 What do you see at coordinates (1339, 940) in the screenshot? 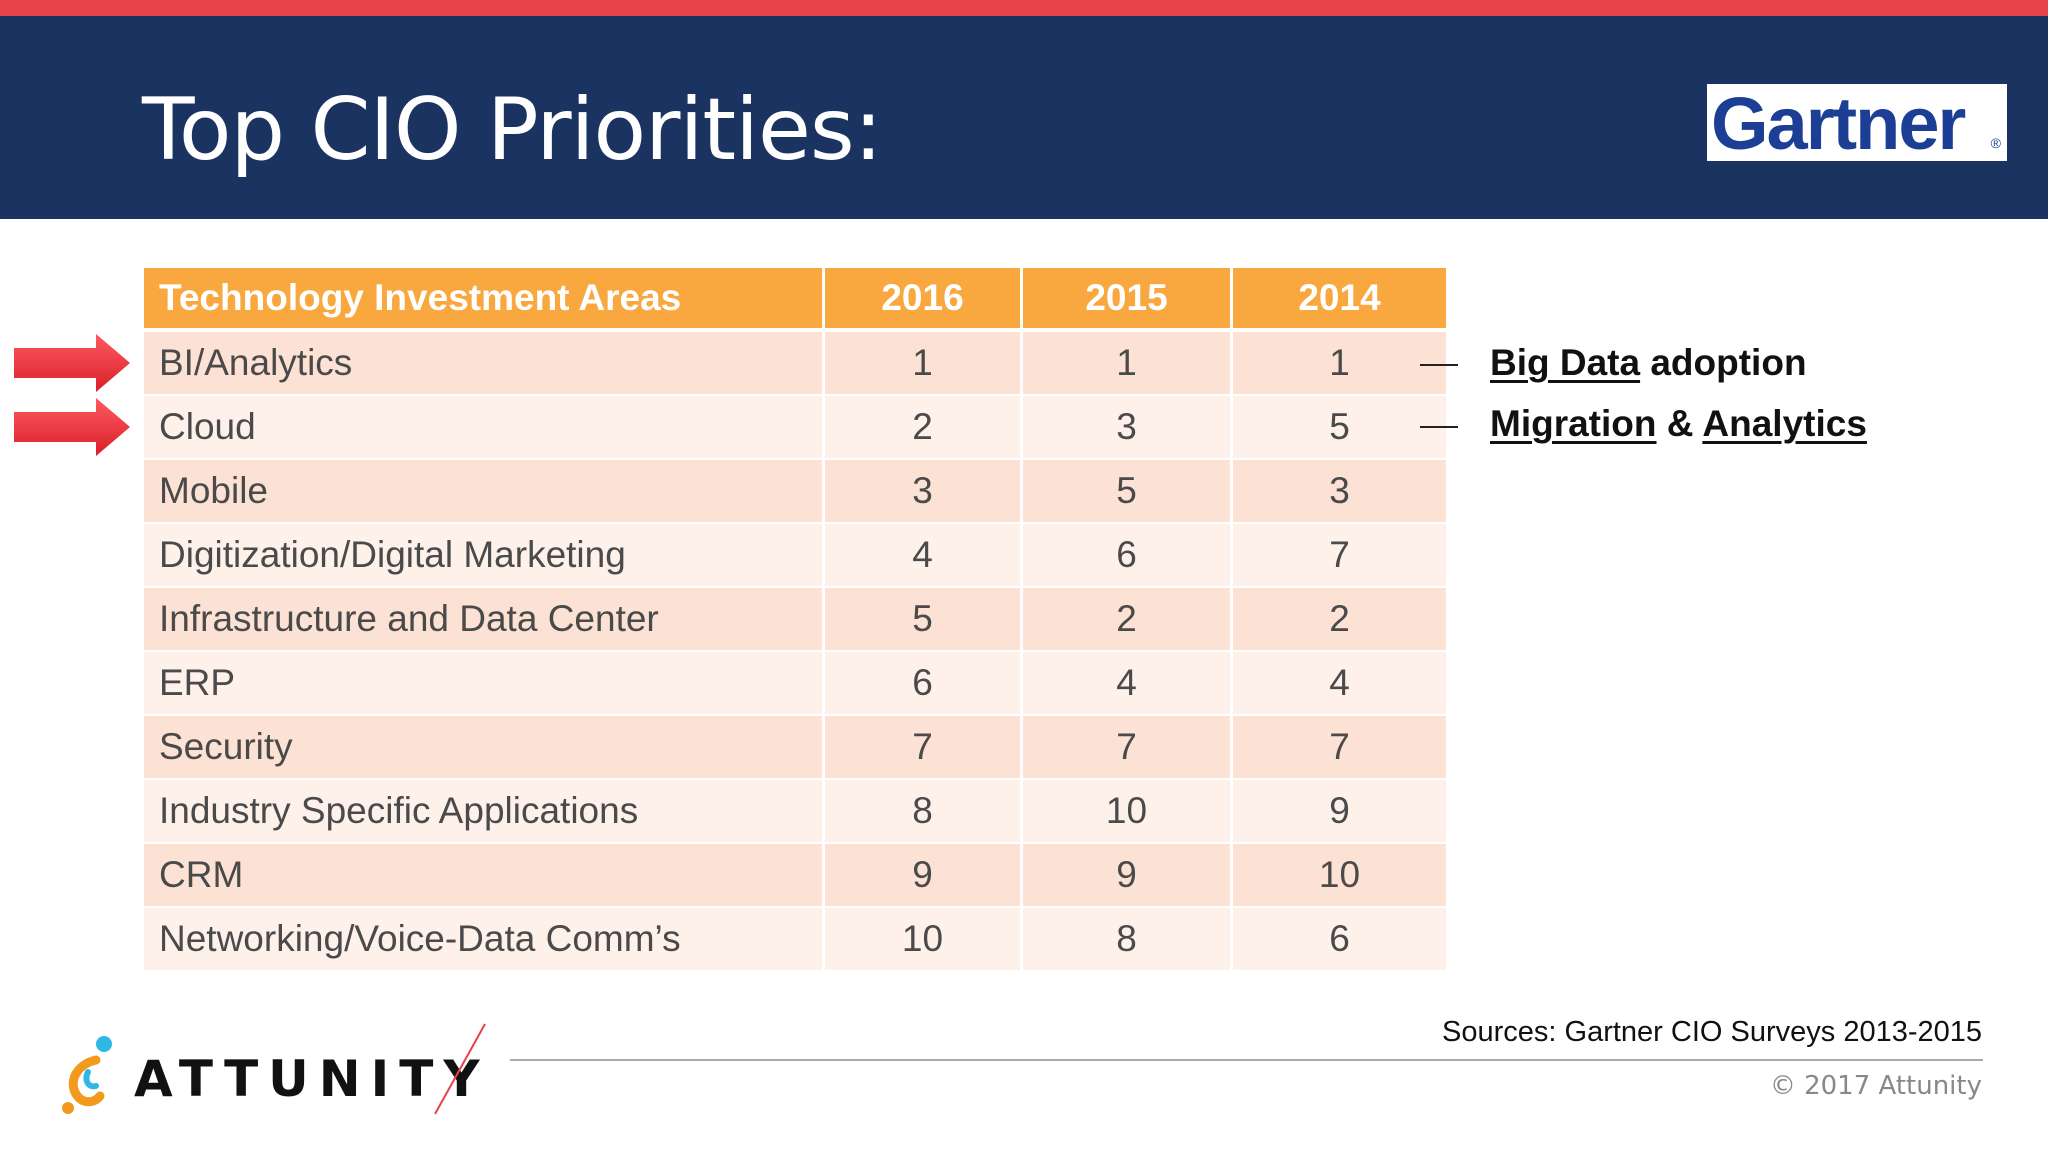
I see `rank-2014: 6` at bounding box center [1339, 940].